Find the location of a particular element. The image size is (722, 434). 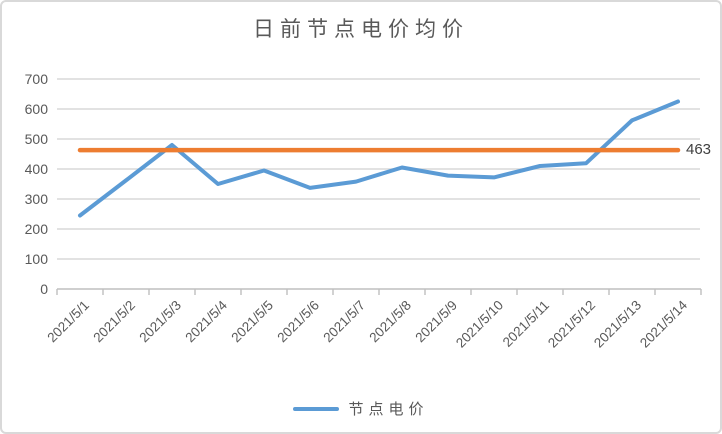

x-axis-tick-label: 2021/5/7 is located at coordinates (344, 322).